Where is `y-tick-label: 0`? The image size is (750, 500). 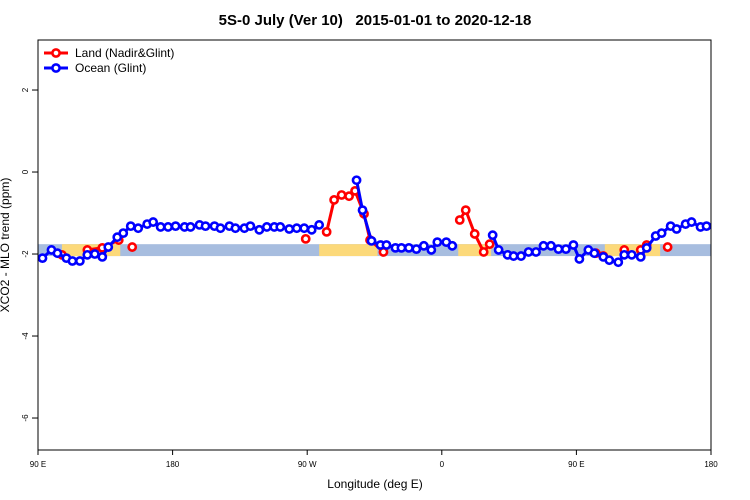 y-tick-label: 0 is located at coordinates (25, 171).